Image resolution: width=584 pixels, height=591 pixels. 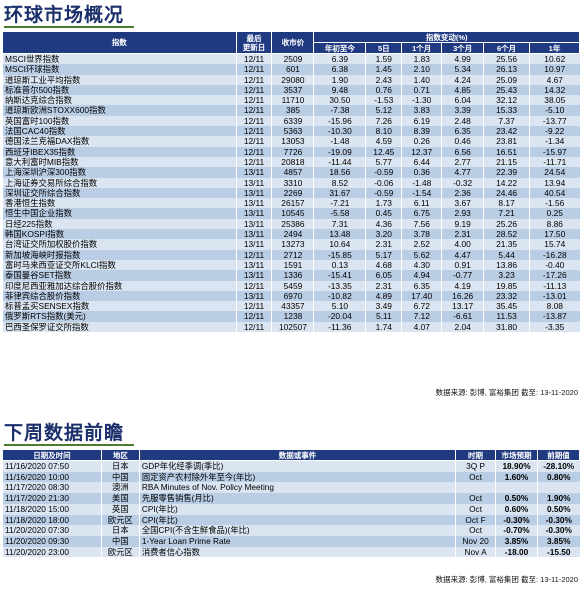 What do you see at coordinates (292, 59) in the screenshot?
I see `cell-close: 2509` at bounding box center [292, 59].